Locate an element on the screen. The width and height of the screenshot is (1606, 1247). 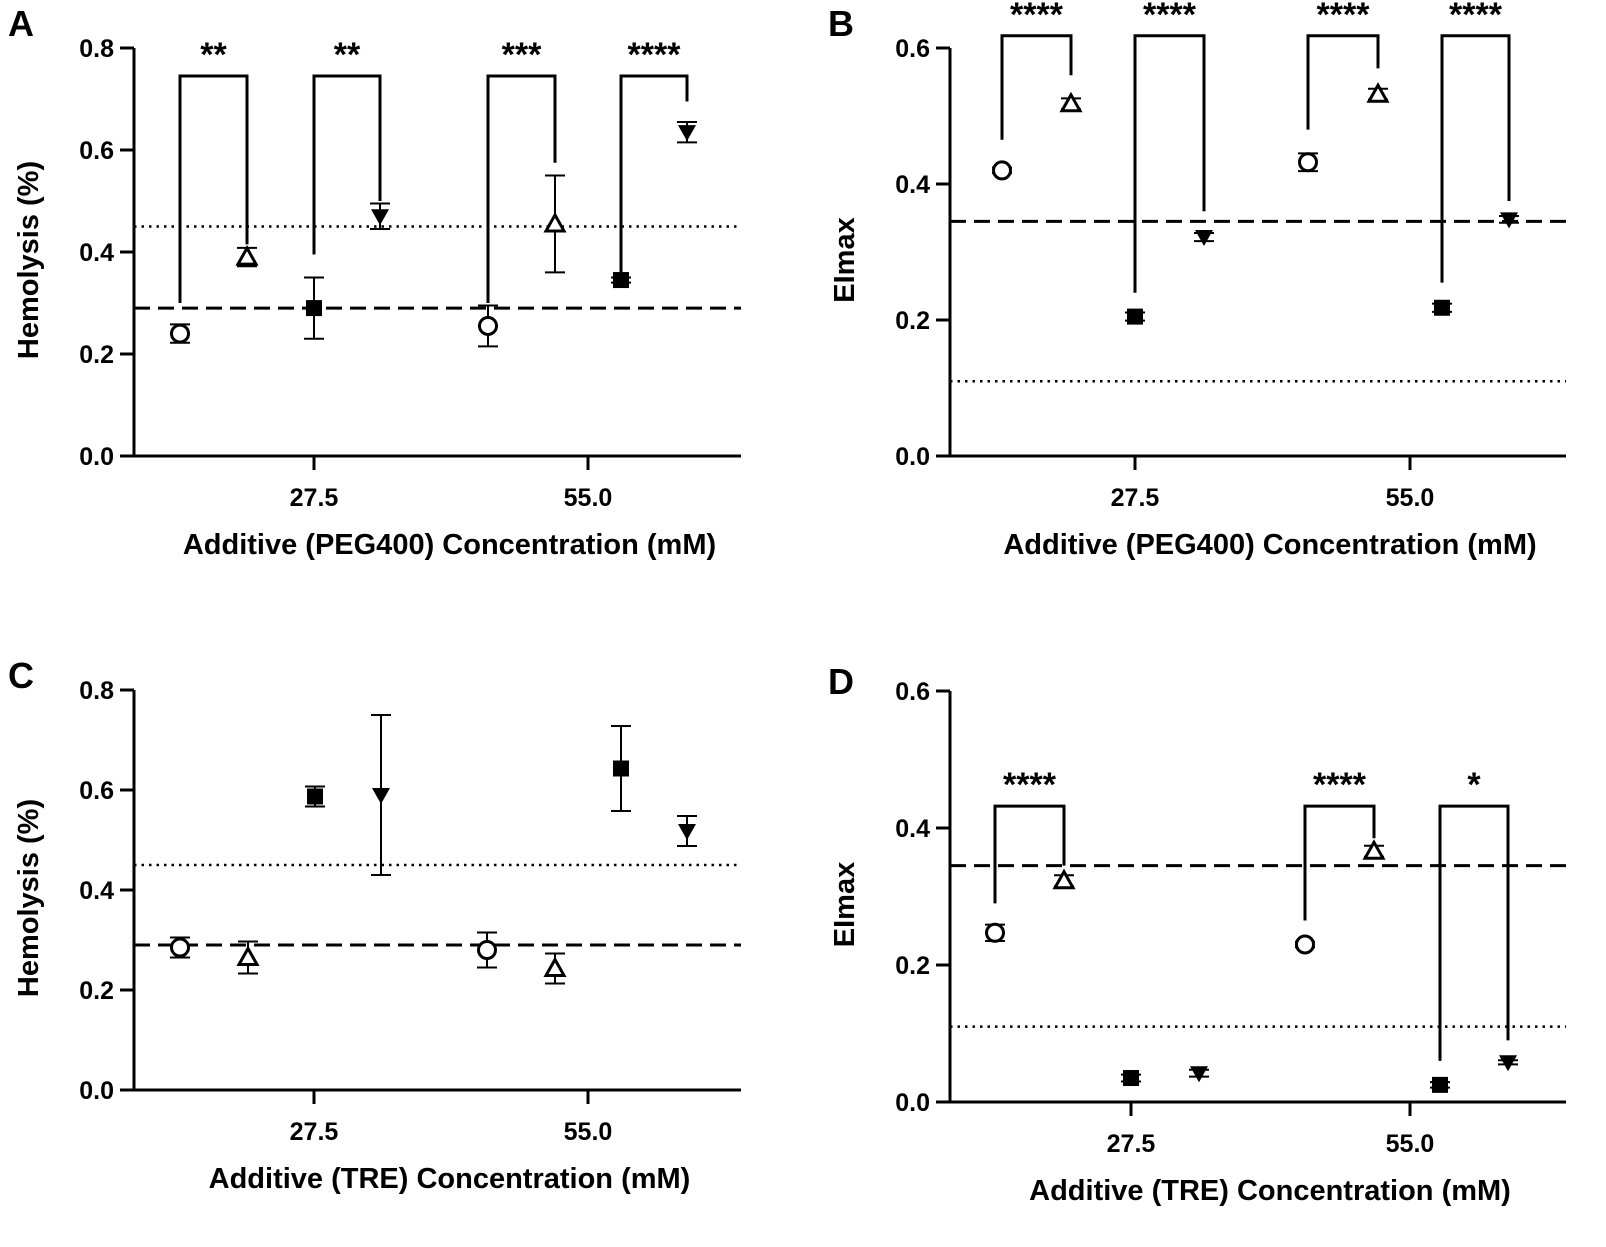
significance-label: * is located at coordinates (1474, 785).